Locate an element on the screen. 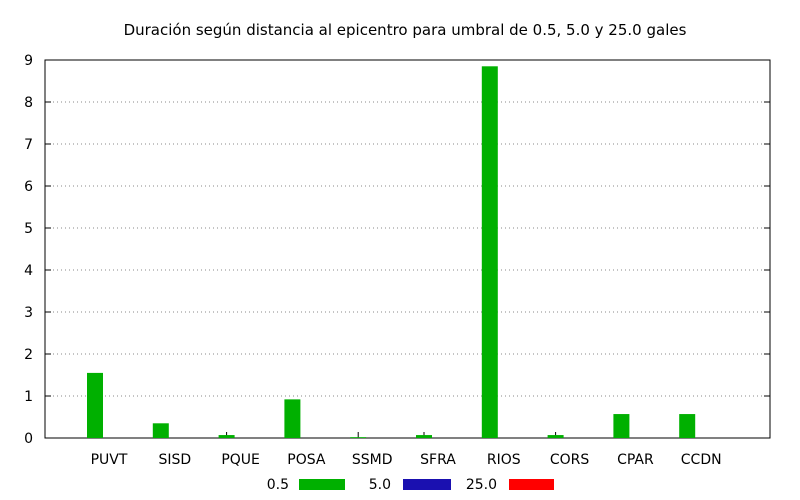 This screenshot has height=500, width=800. legend-label-25_0: 25.0 is located at coordinates (481, 485).